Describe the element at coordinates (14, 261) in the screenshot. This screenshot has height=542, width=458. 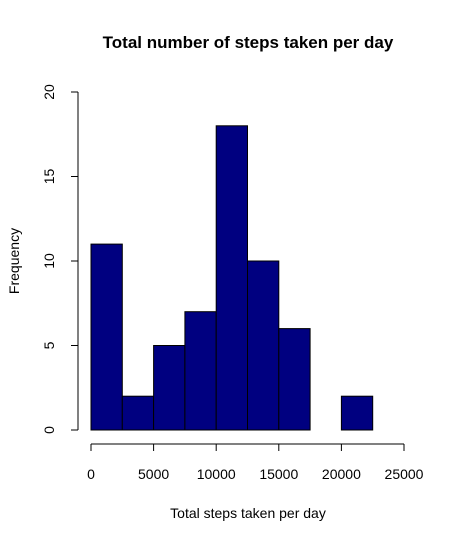
I see `y-axis-label: Frequency` at that location.